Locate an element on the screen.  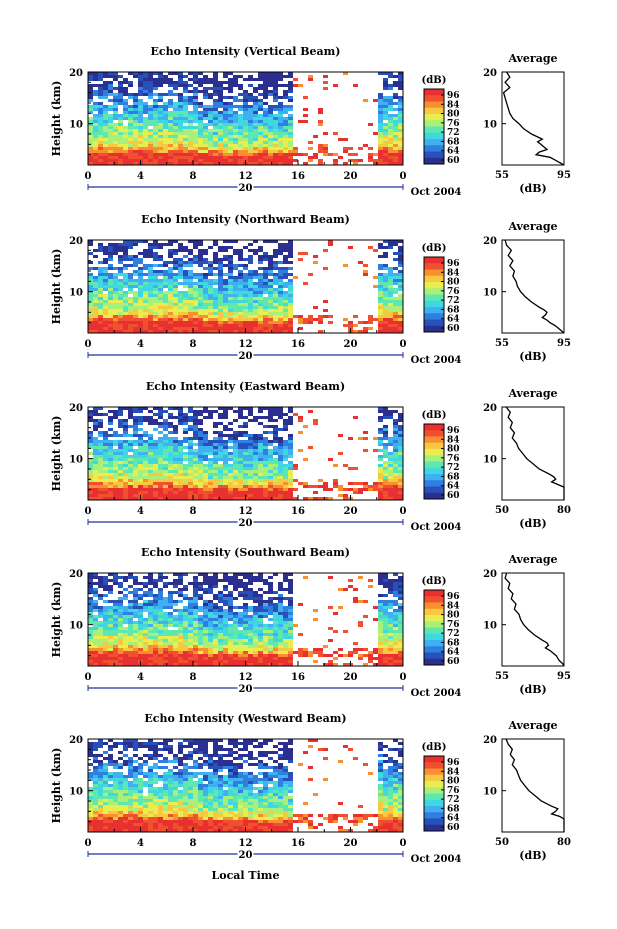
profile-line is located at coordinates (533, 118).